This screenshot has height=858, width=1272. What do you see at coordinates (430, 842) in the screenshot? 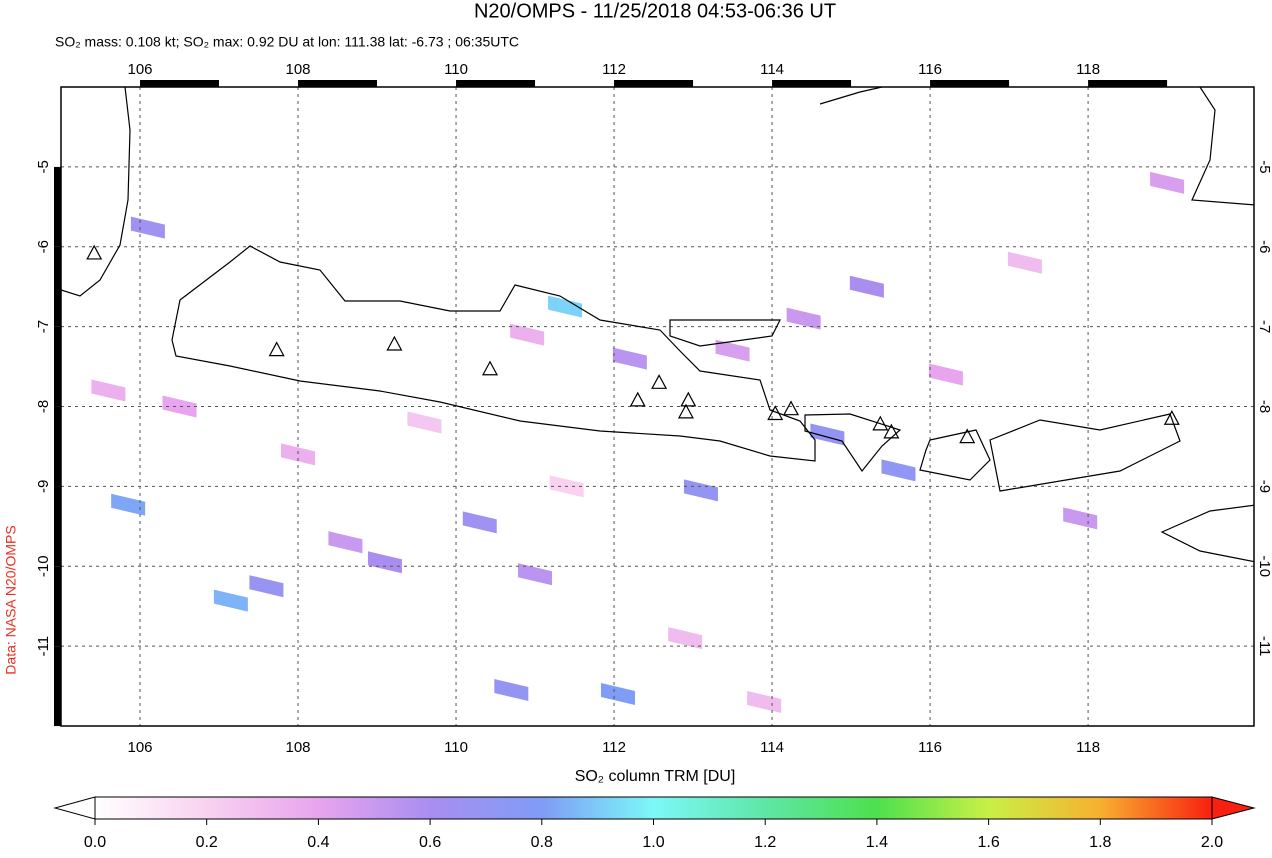
I see `colorbar-tick-label: 0.6` at bounding box center [430, 842].